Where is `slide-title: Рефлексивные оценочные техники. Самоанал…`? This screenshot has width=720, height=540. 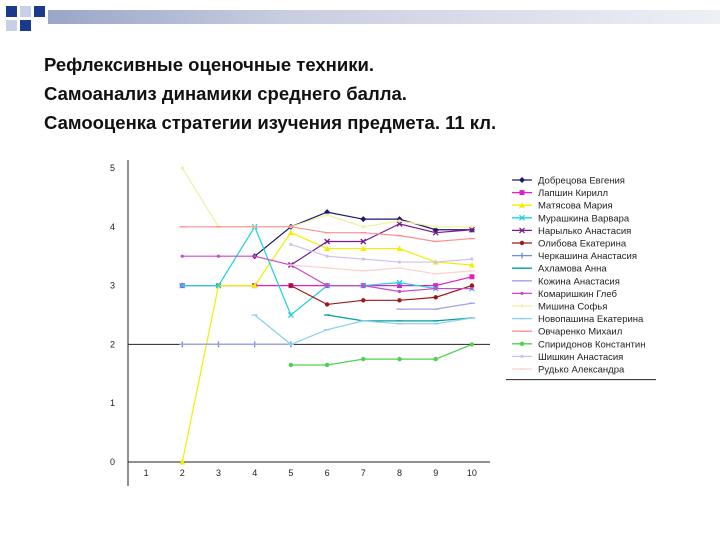
slide-title: Рефлексивные оценочные техники. Самоанал… is located at coordinates (270, 93).